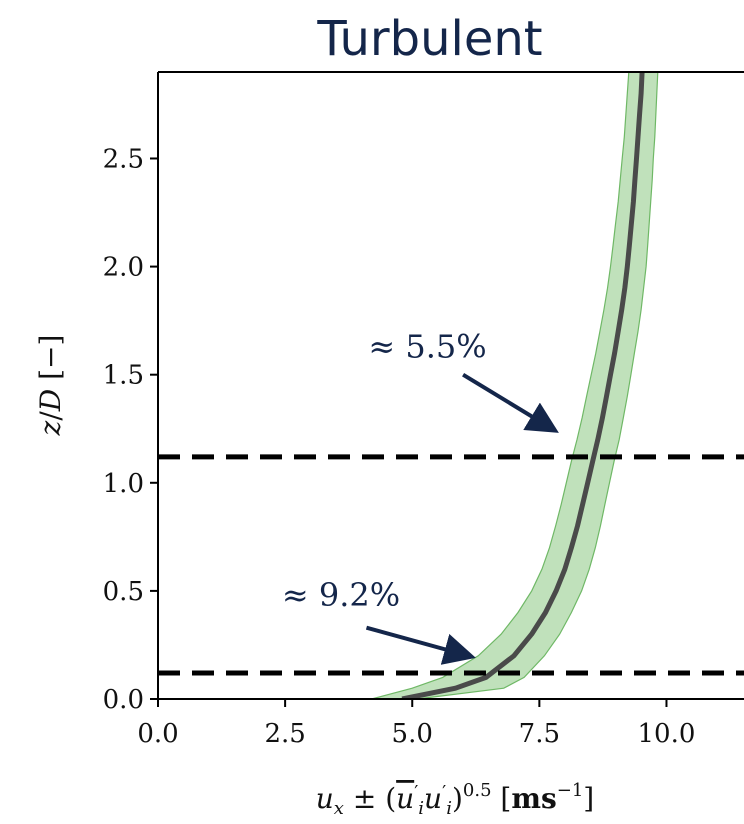 This screenshot has width=744, height=824. I want to click on x-axis-label: ux ± (u′iu′i)0.5 [ms−1], so click(455, 799).